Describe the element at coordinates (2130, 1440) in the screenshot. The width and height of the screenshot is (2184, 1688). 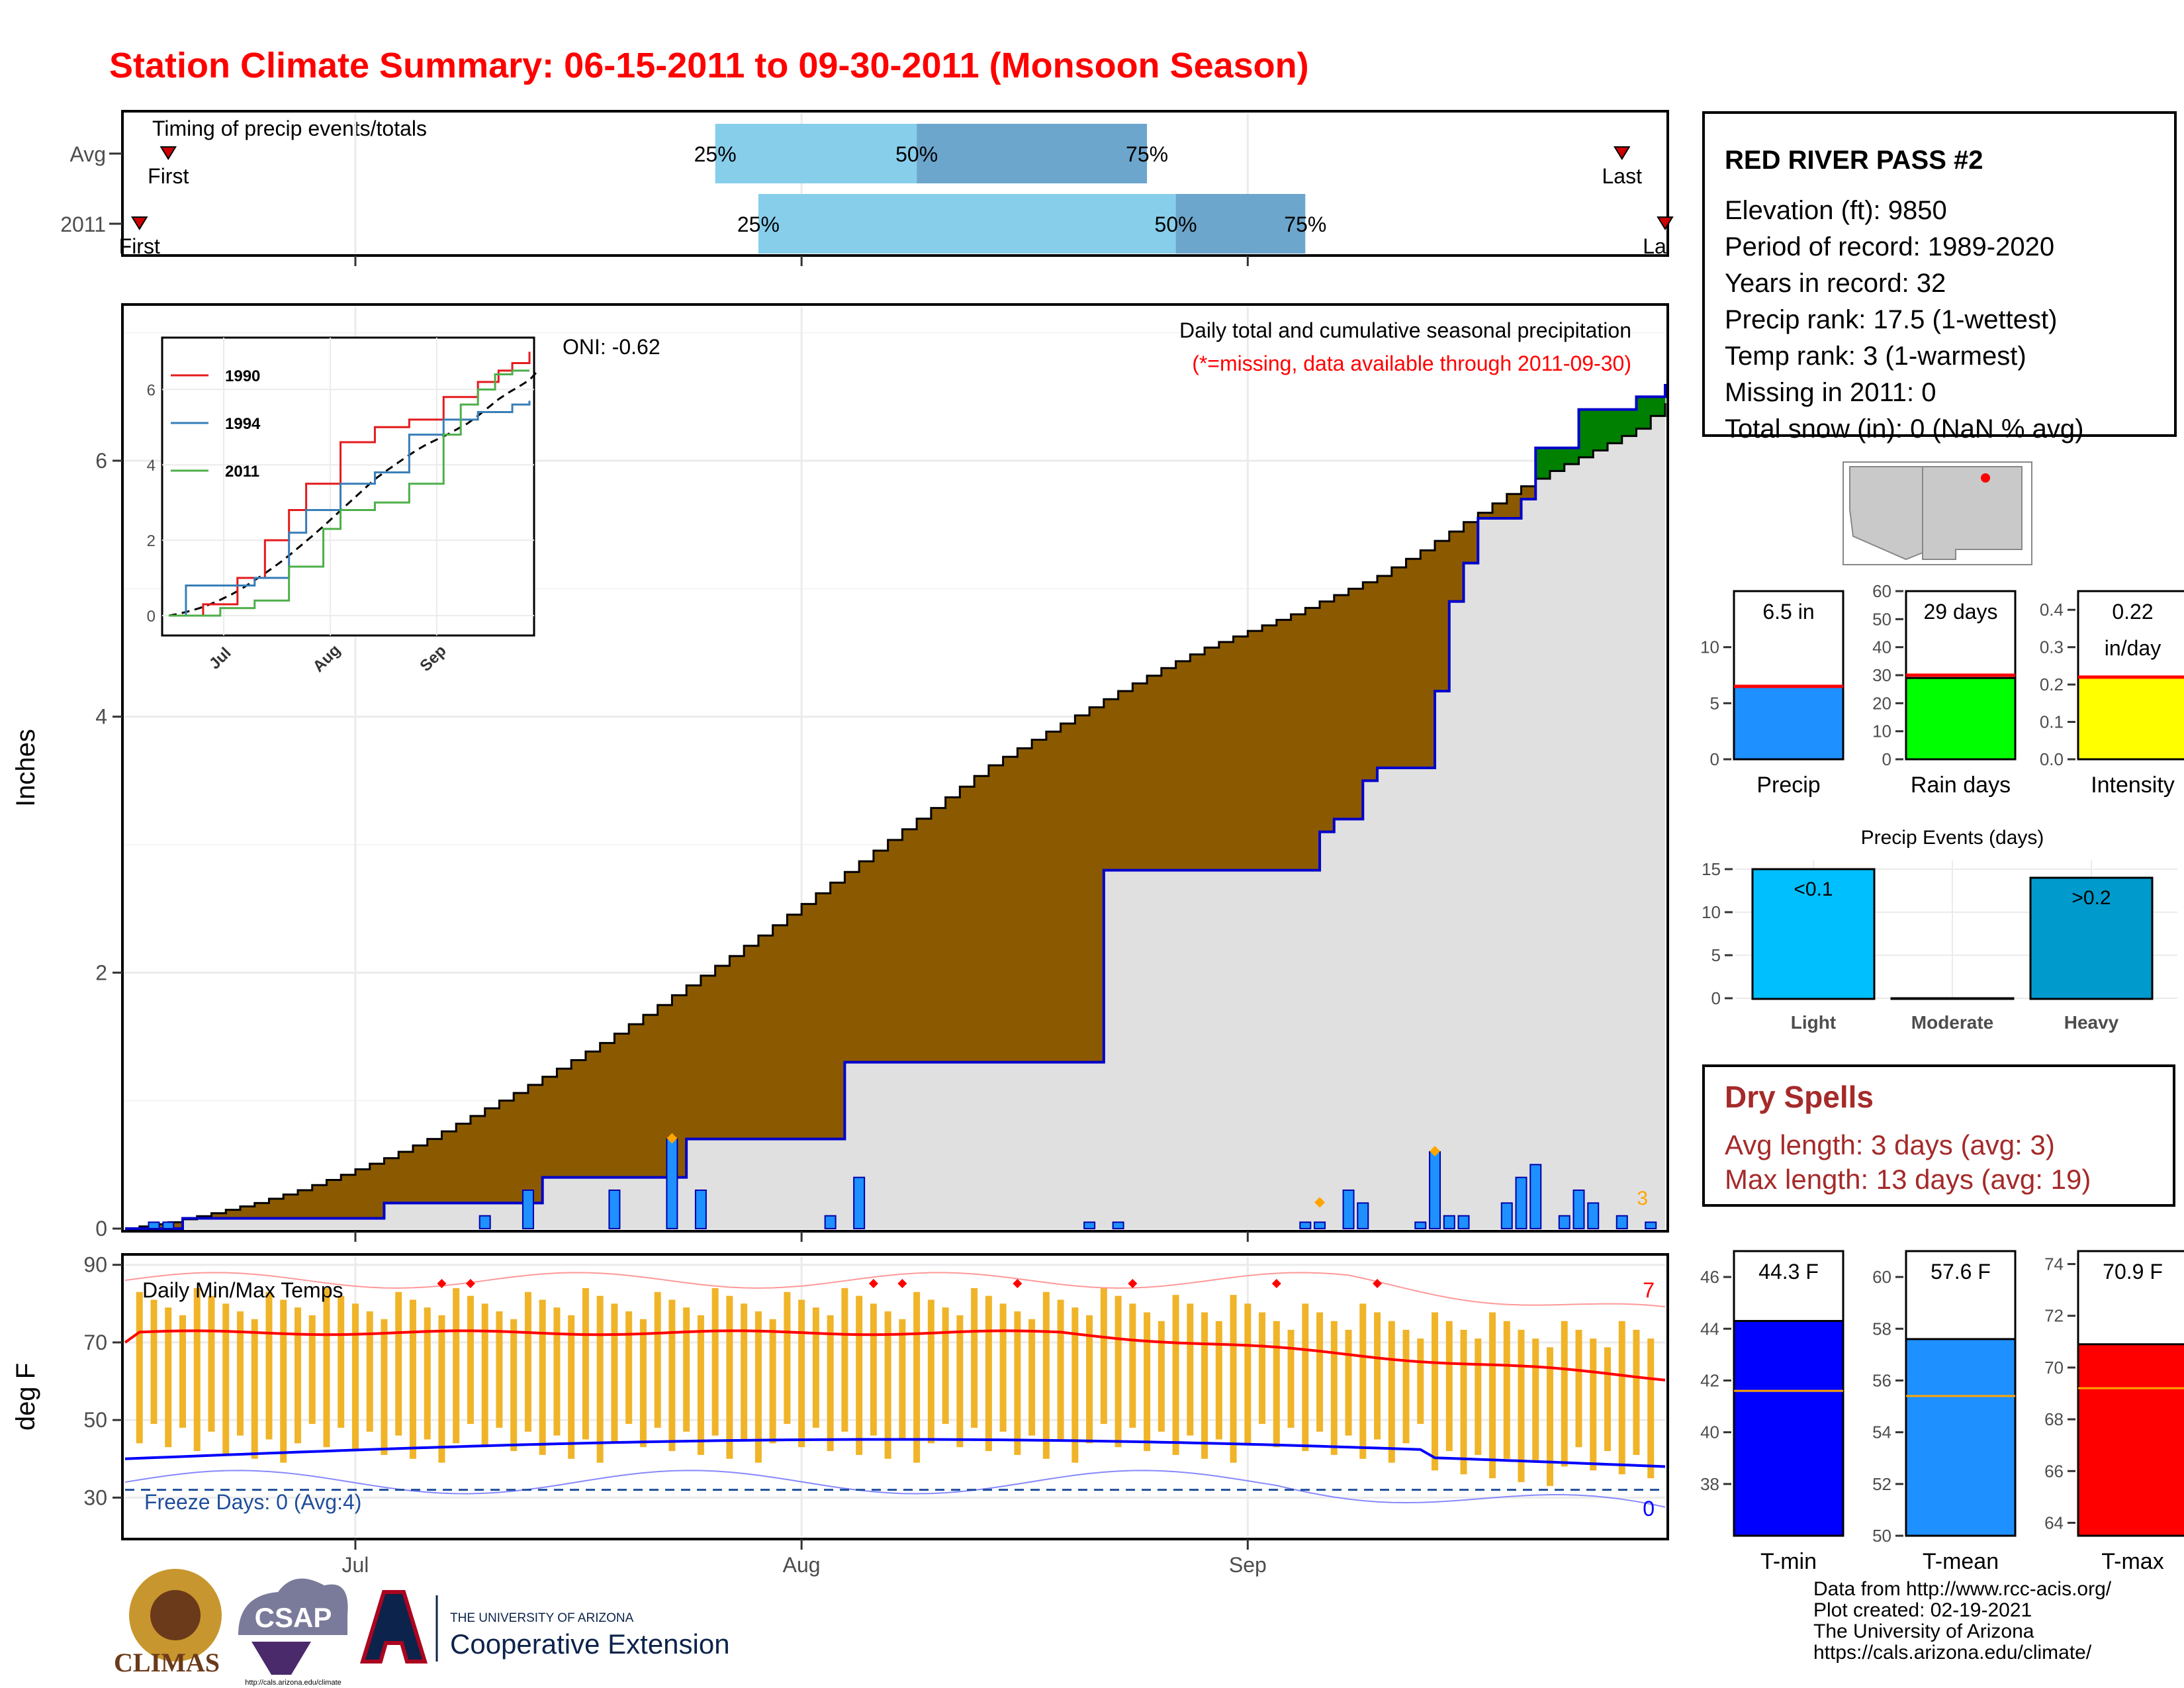
I see `tmax-bar` at that location.